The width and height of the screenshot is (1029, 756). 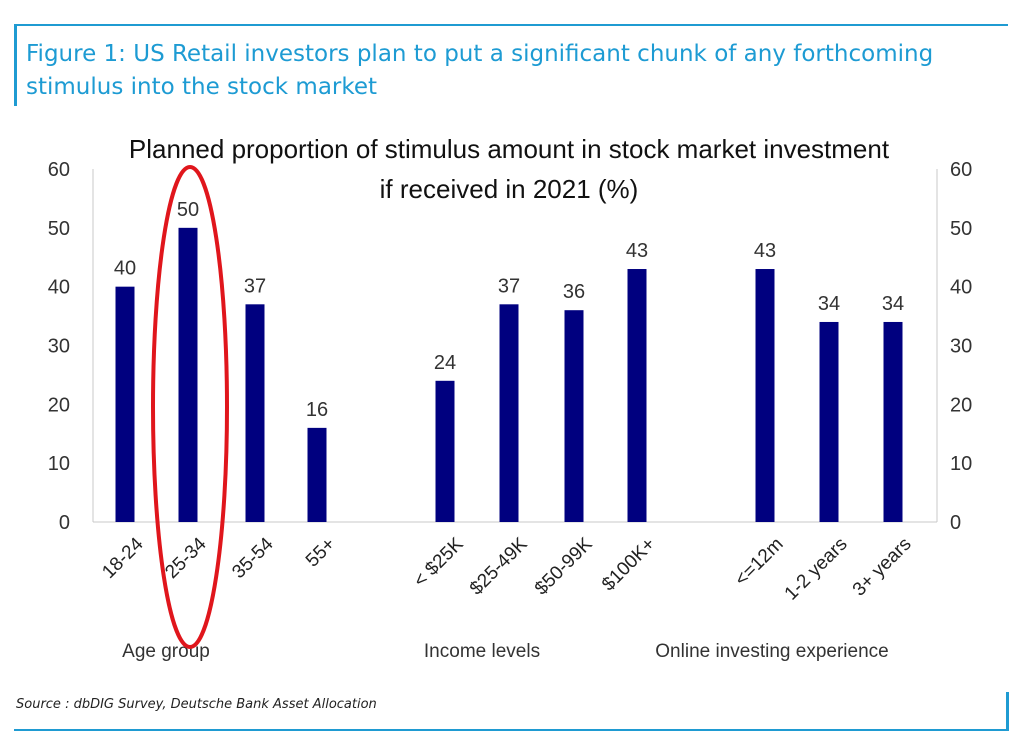 What do you see at coordinates (1007, 711) in the screenshot?
I see `bottom-accent-bar` at bounding box center [1007, 711].